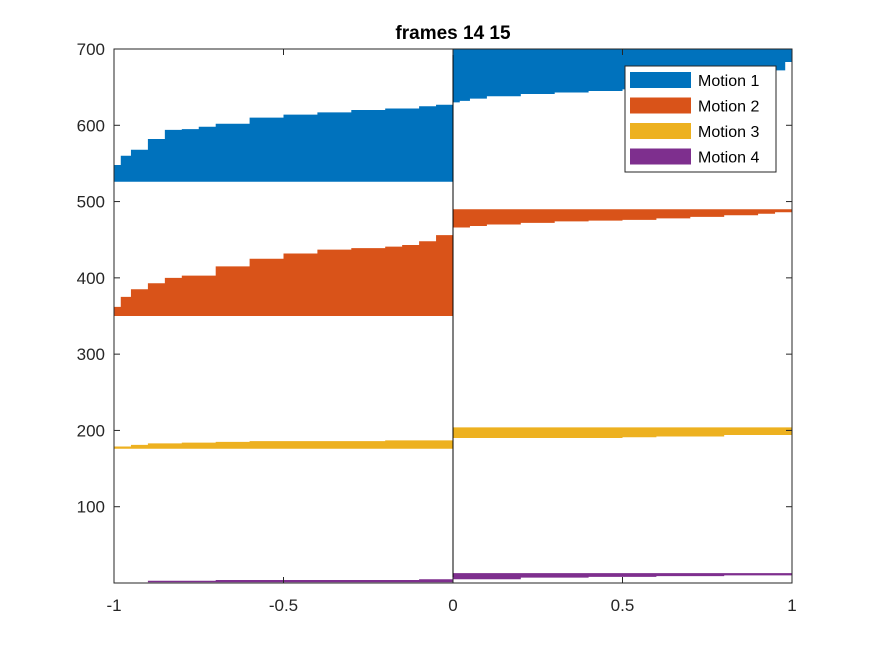  Describe the element at coordinates (91, 507) in the screenshot. I see `y-tick-label: 100` at that location.